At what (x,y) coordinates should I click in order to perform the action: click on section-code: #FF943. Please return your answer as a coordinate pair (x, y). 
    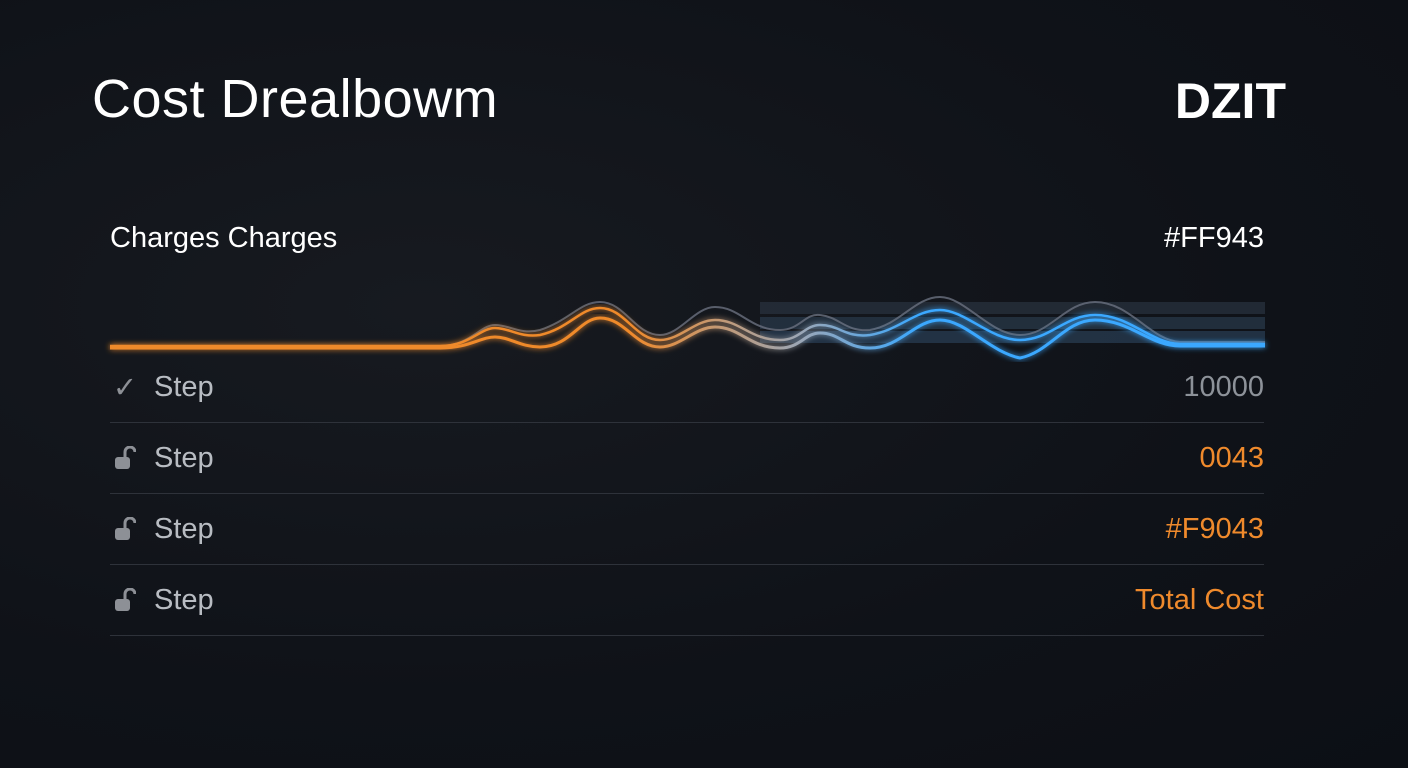
    Looking at the image, I should click on (1214, 238).